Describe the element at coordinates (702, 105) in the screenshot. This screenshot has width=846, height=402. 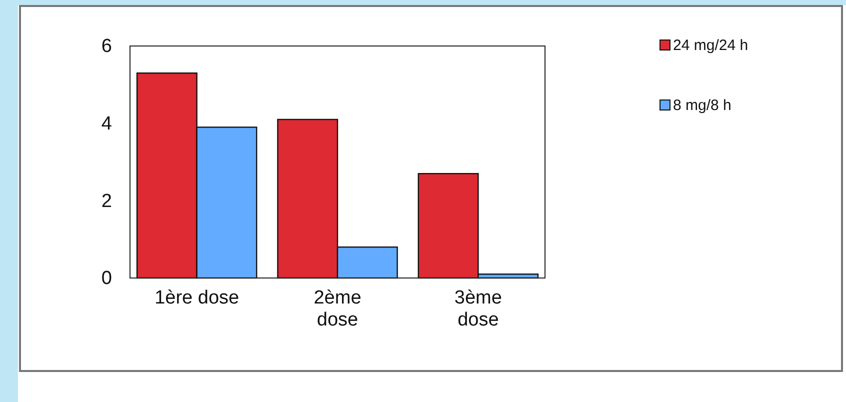
I see `legend-label: 8 mg/8 h` at that location.